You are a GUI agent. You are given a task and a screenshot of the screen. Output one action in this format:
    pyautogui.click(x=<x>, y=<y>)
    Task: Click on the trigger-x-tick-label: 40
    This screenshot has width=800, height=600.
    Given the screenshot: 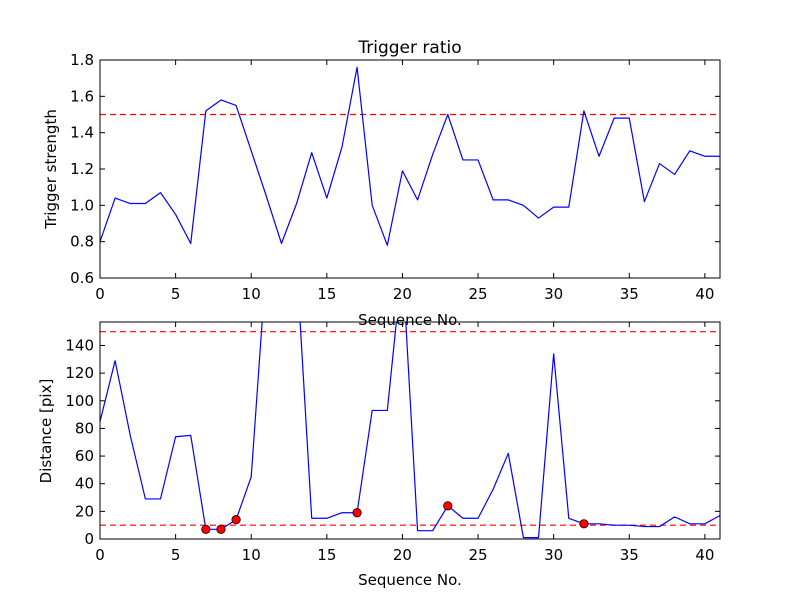 What is the action you would take?
    pyautogui.click(x=704, y=294)
    